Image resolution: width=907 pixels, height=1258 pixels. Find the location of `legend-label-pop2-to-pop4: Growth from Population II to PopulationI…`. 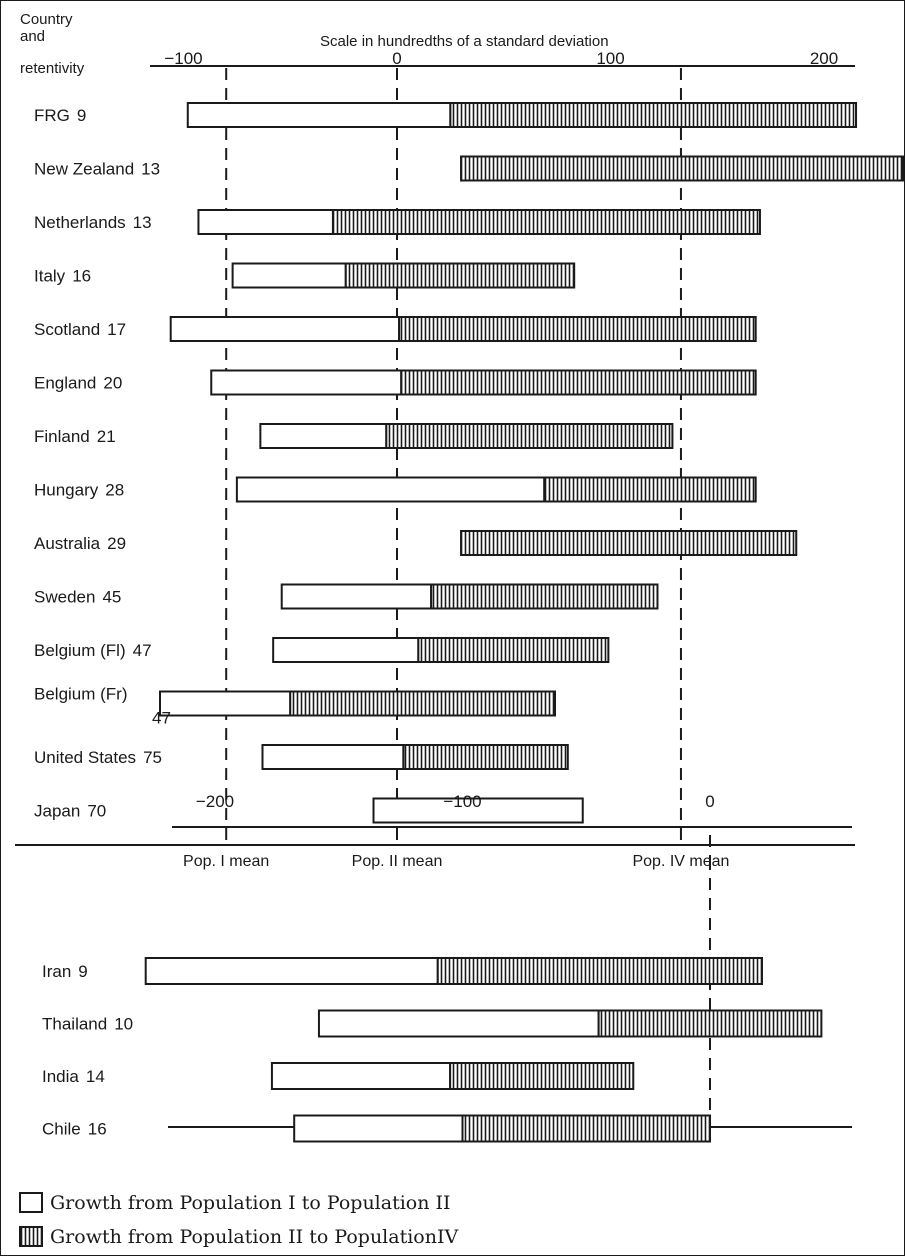

legend-label-pop2-to-pop4: Growth from Population II to PopulationI… is located at coordinates (254, 1237).